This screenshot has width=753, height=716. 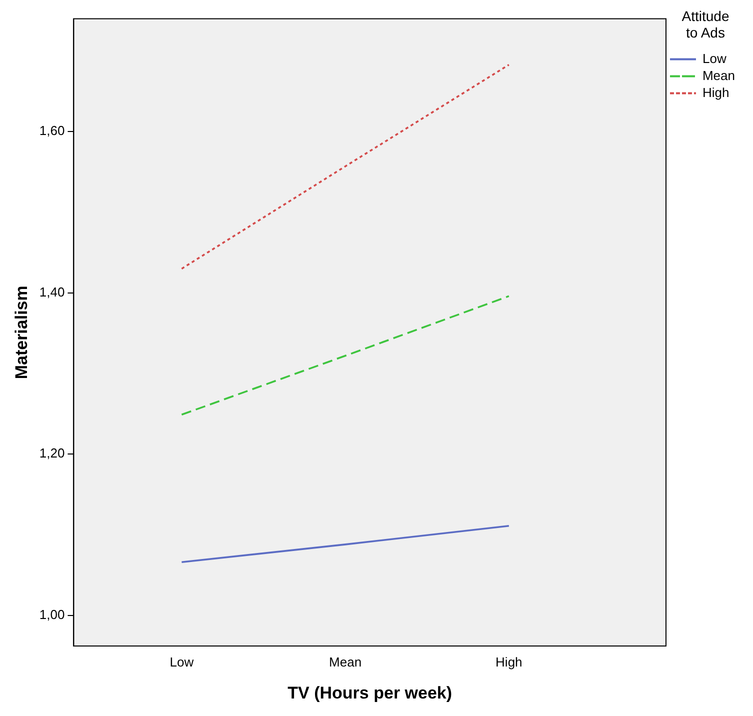 What do you see at coordinates (52, 614) in the screenshot?
I see `y-tick-label: 1,00` at bounding box center [52, 614].